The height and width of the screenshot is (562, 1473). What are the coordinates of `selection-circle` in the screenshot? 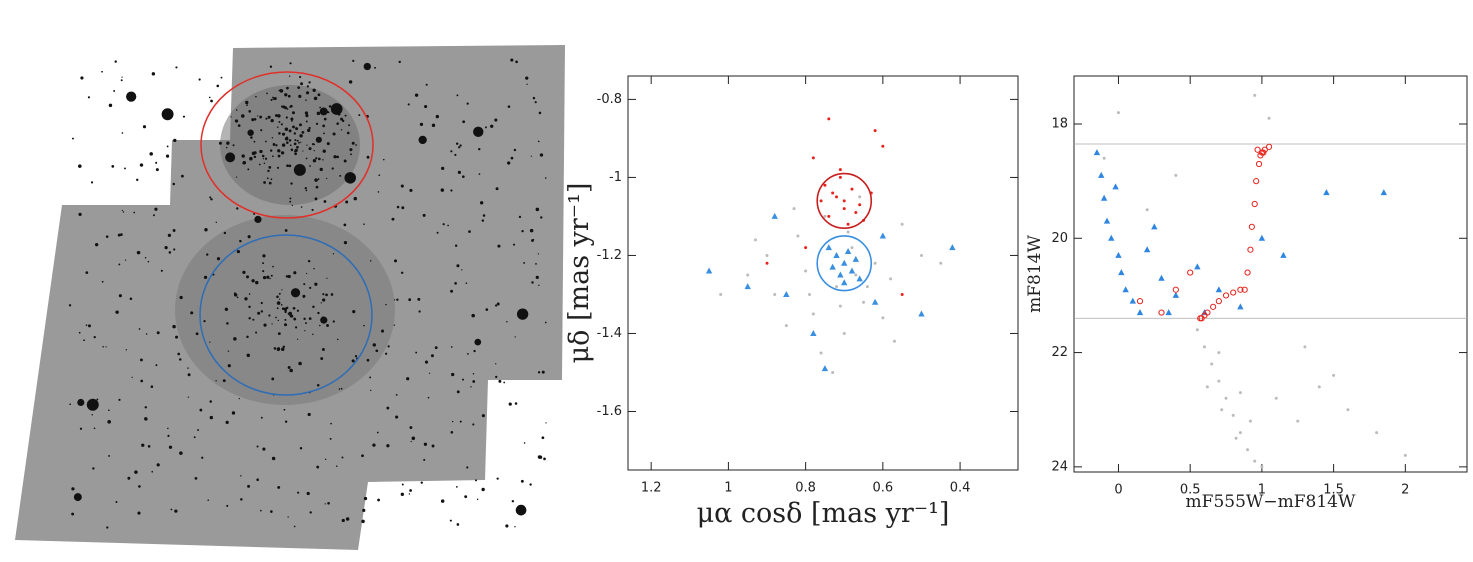 It's located at (844, 263).